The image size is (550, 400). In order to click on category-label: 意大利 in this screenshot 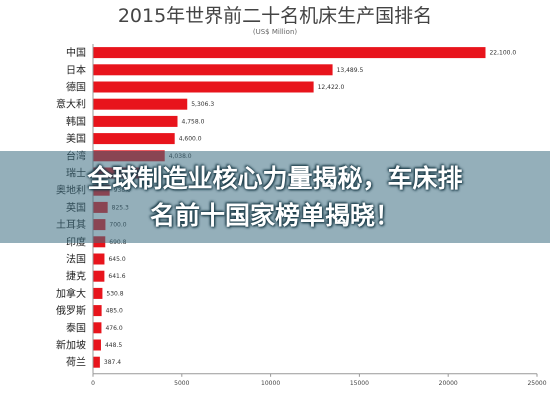, I will do `click(71, 104)`.